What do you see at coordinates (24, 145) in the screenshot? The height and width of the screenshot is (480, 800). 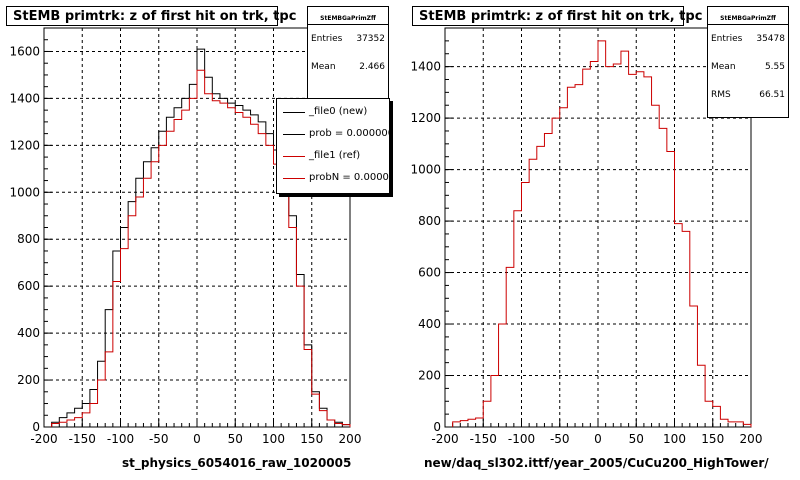 I see `y-tick-label-left: 1200` at bounding box center [24, 145].